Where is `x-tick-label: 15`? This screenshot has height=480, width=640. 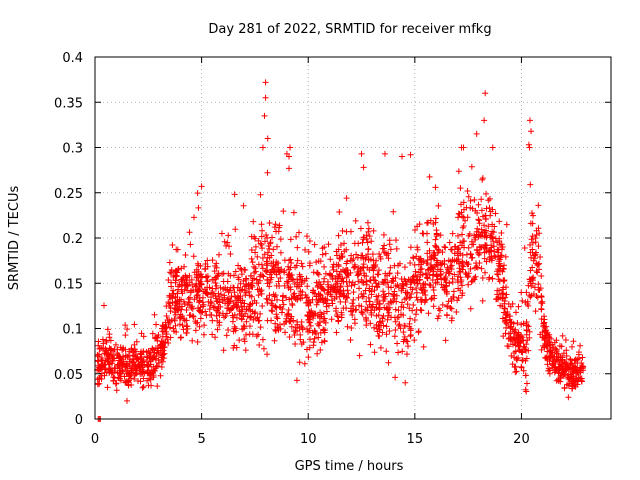 x-tick-label: 15 is located at coordinates (415, 439).